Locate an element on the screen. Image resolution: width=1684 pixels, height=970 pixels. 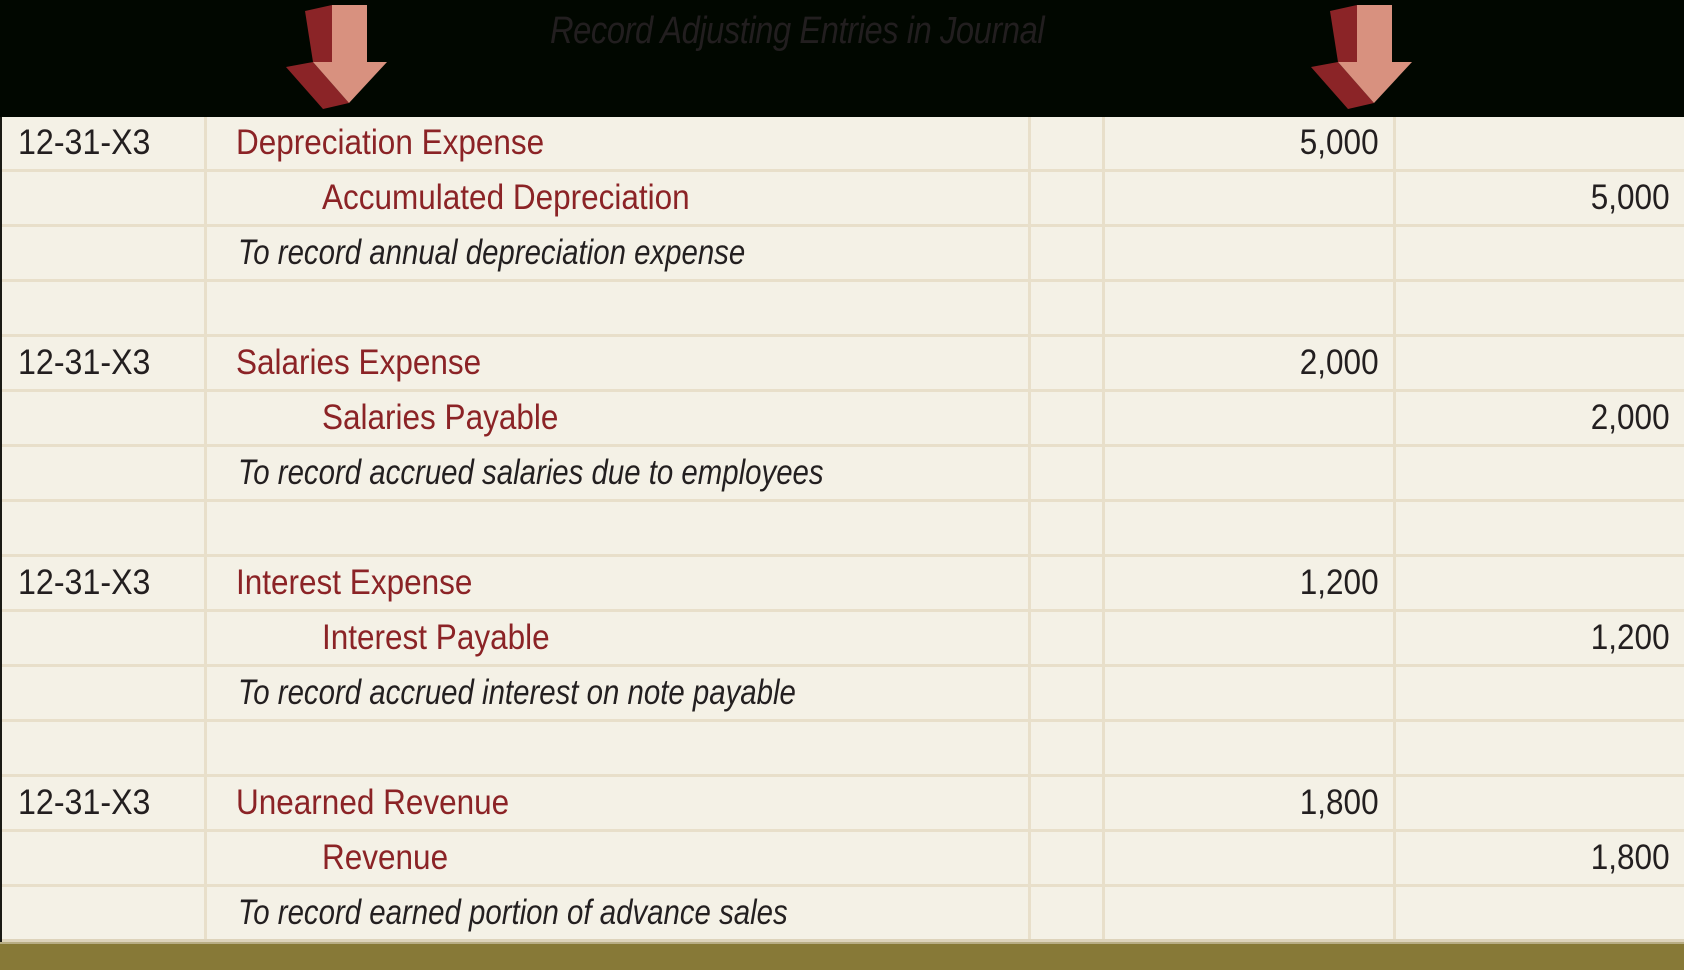
table-row: 12-31-X3 Interest Expense 1,200 is located at coordinates (843, 584).